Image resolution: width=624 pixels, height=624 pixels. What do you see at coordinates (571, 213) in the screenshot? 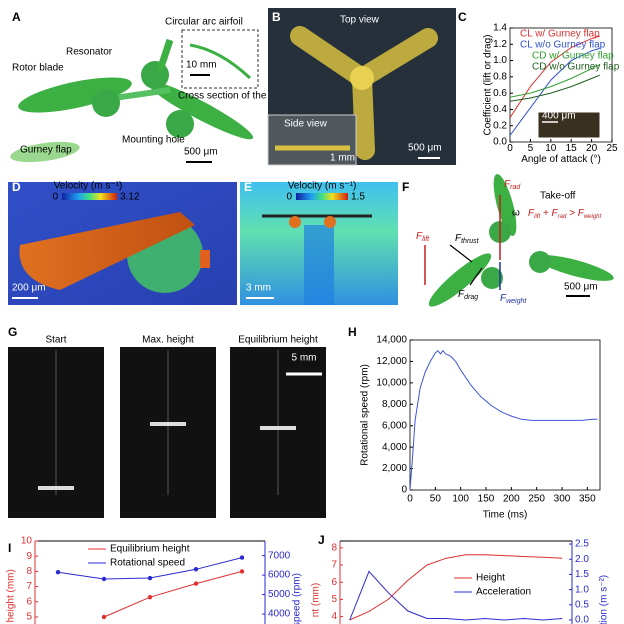
I see `condition-part: >` at bounding box center [571, 213].